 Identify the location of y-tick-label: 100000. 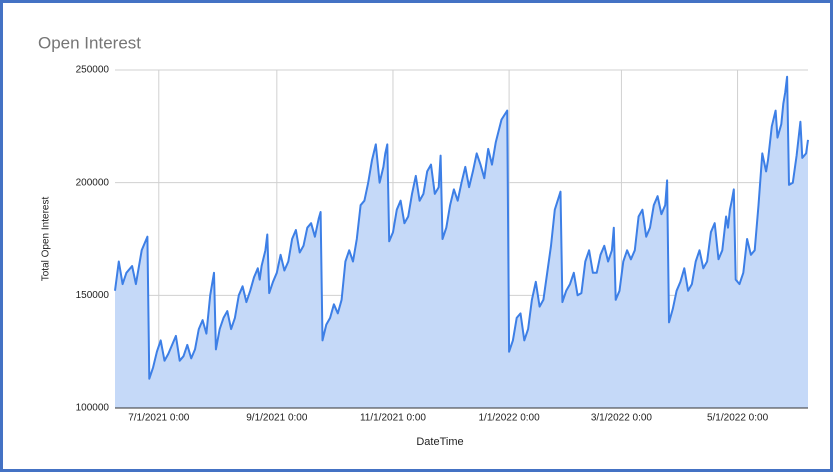
(93, 408).